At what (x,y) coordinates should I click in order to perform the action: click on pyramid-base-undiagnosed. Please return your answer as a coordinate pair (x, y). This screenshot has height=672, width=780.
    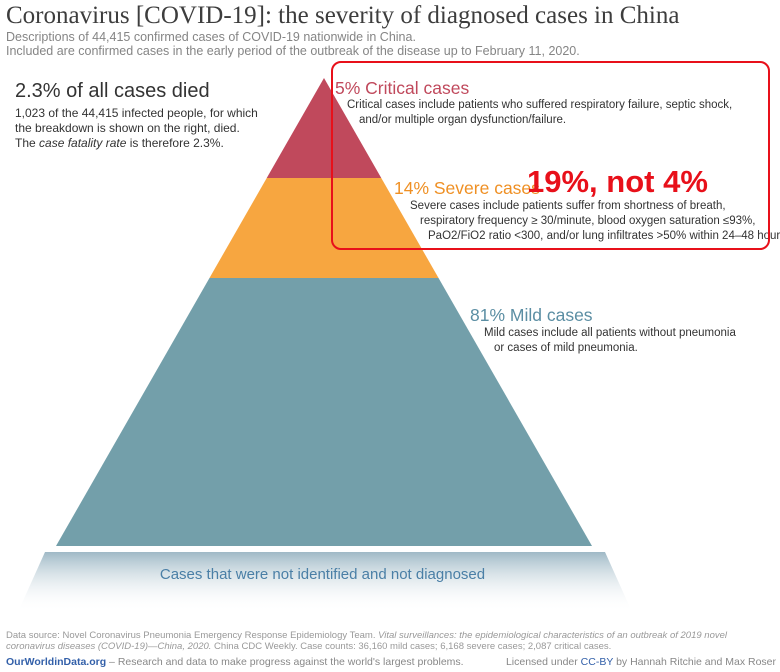
    Looking at the image, I should click on (325, 582).